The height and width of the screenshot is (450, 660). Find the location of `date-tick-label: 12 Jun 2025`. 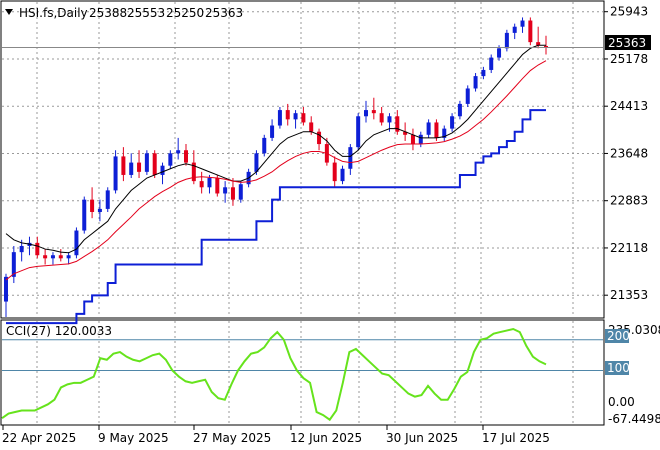

date-tick-label: 12 Jun 2025 is located at coordinates (326, 438).